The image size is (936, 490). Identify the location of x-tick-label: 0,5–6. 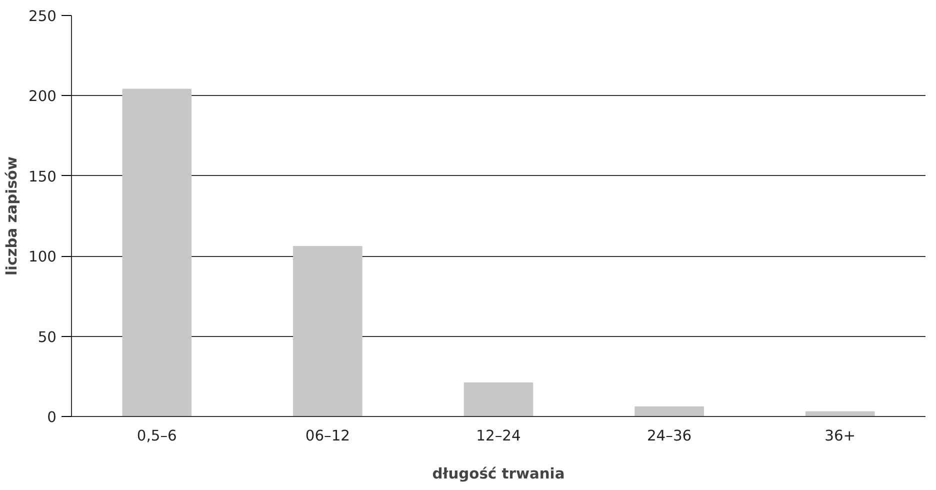
(156, 436).